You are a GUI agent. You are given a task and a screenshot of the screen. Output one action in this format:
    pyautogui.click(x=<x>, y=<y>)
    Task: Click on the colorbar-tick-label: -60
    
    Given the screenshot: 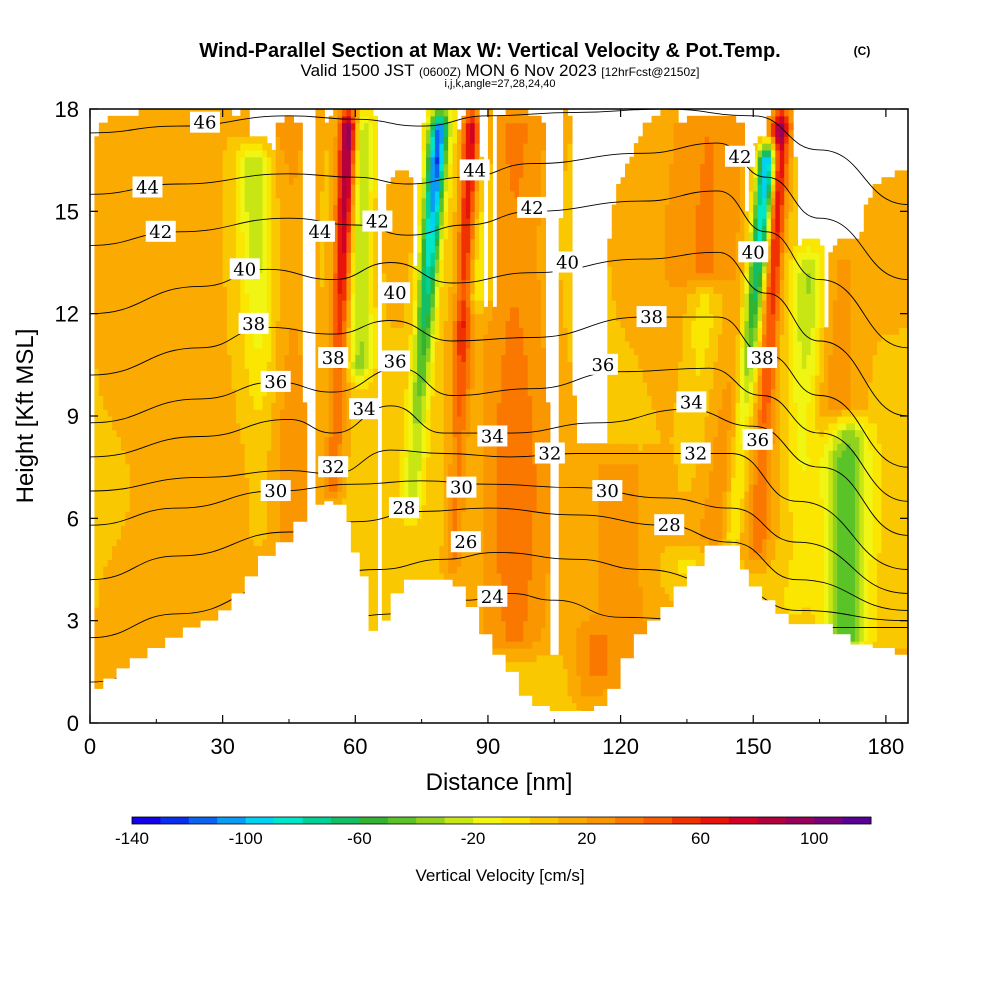 What is the action you would take?
    pyautogui.click(x=359, y=838)
    